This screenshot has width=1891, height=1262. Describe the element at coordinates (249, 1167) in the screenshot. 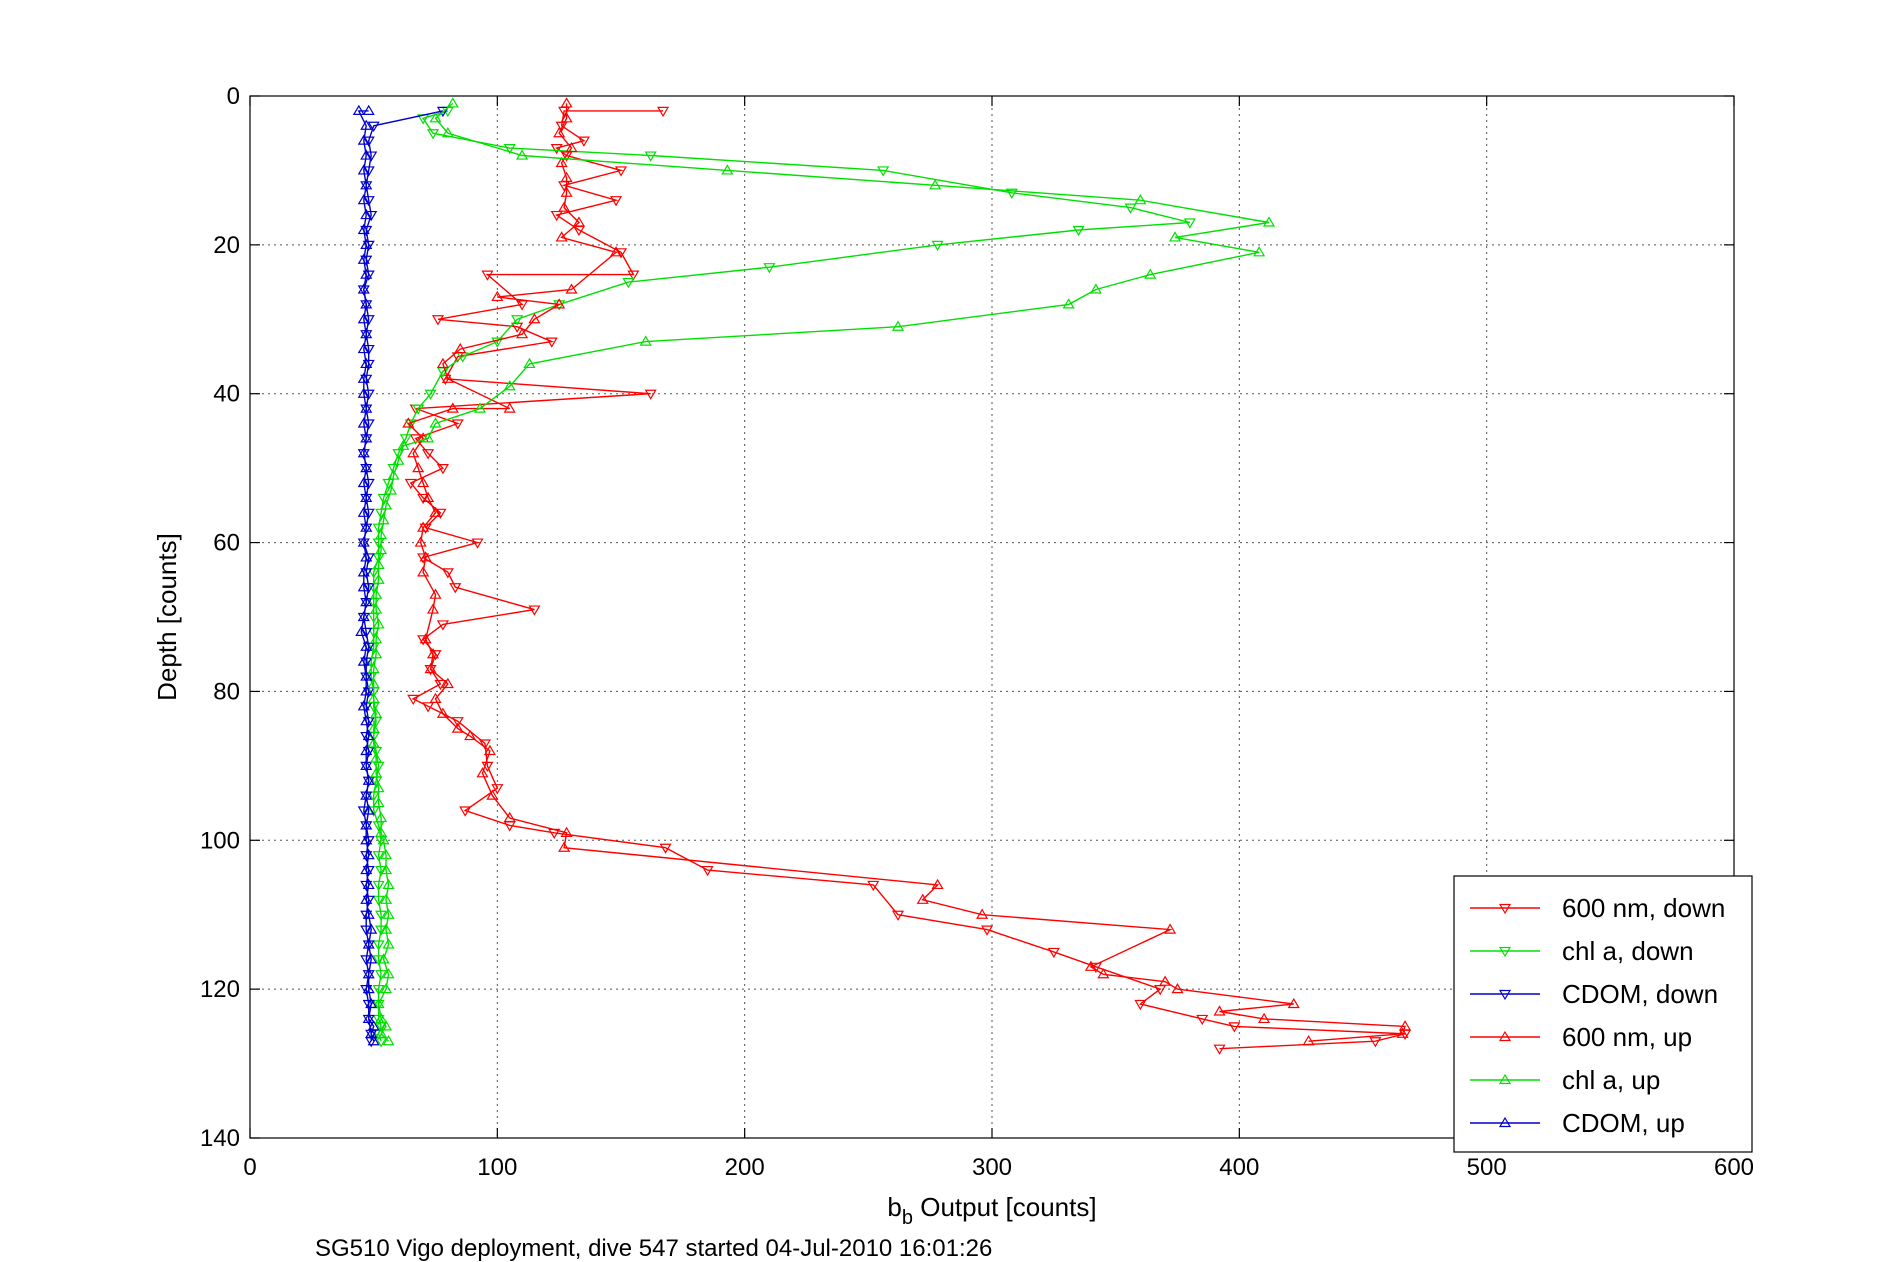

I see `x-tick-label: 0` at that location.